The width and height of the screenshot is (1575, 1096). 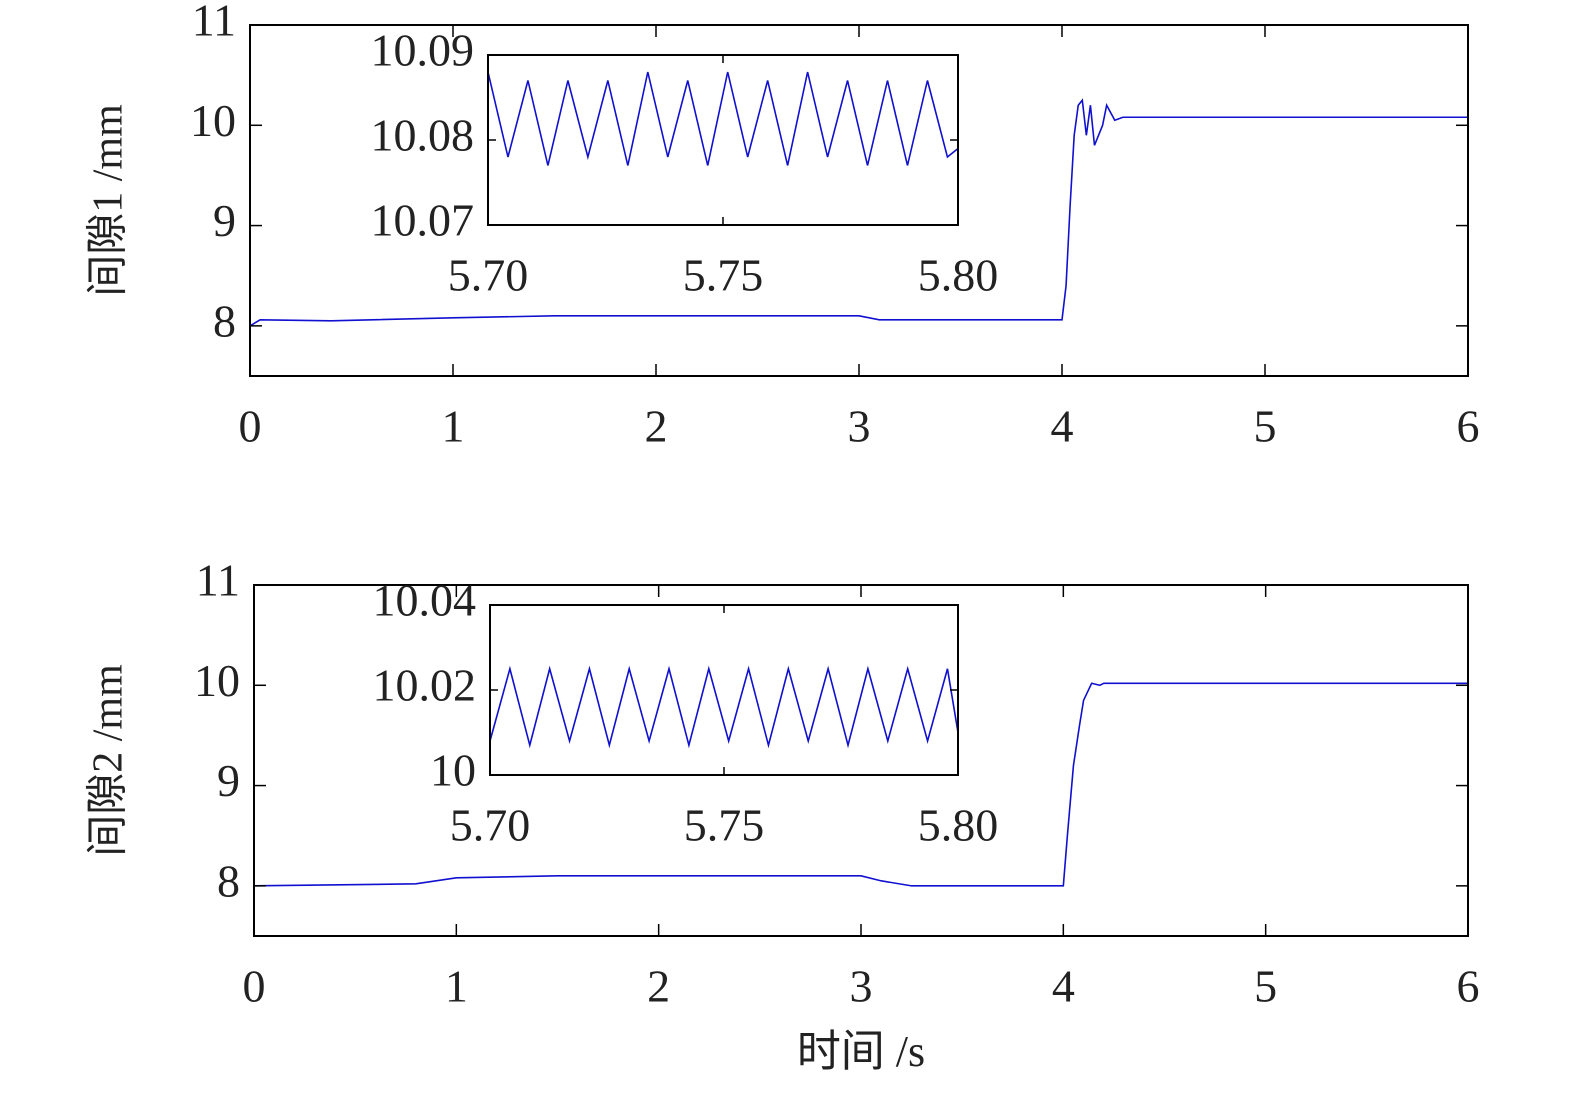 What do you see at coordinates (423, 220) in the screenshot?
I see `y-tick-label: 10.07` at bounding box center [423, 220].